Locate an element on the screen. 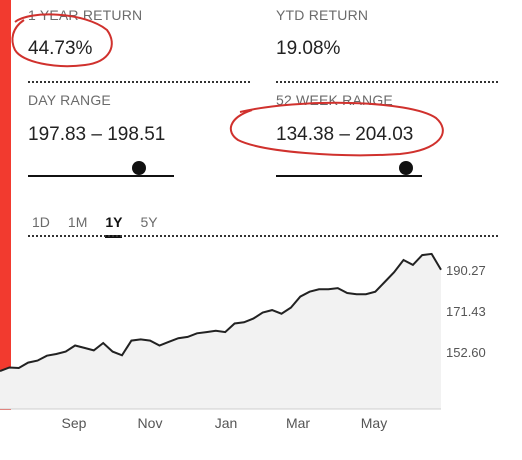  x-tick-label: May is located at coordinates (374, 423).